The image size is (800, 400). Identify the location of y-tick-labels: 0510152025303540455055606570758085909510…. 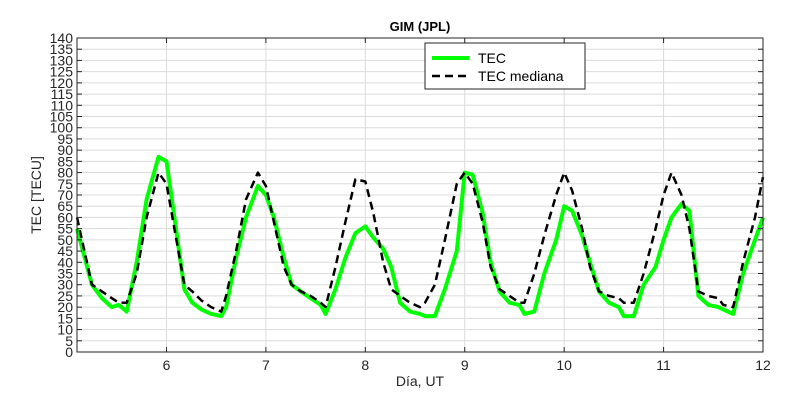
(62, 195).